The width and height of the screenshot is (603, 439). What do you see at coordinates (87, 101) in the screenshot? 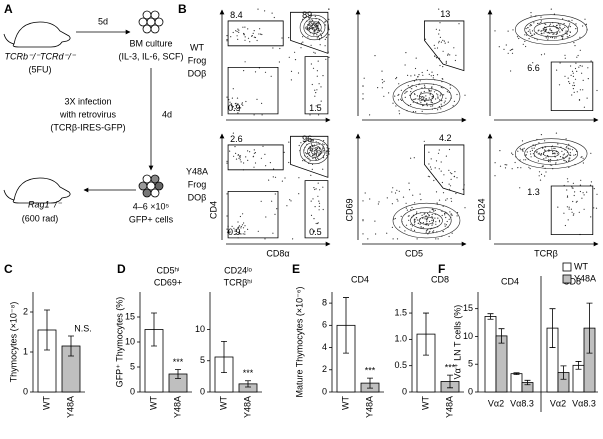
I see `infection-label: 3X infection` at bounding box center [87, 101].